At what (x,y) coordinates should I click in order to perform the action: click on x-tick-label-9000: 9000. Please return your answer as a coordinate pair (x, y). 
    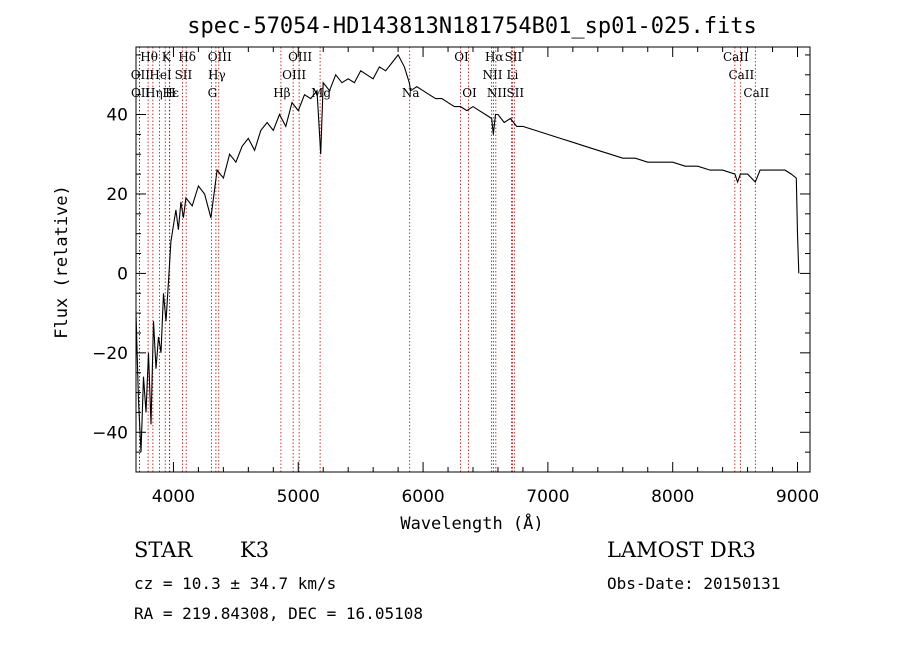
    Looking at the image, I should click on (797, 497).